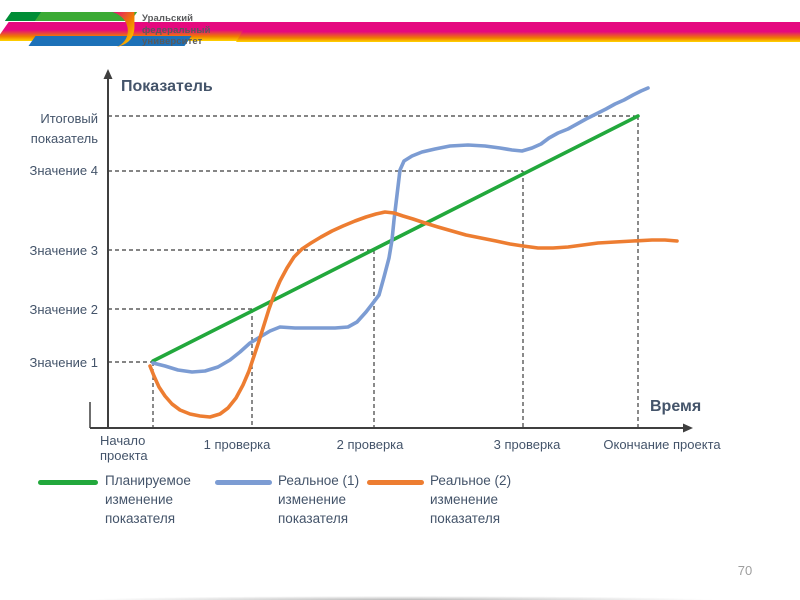  Describe the element at coordinates (64, 309) in the screenshot. I see `y-label-value2: Значение 2` at that location.